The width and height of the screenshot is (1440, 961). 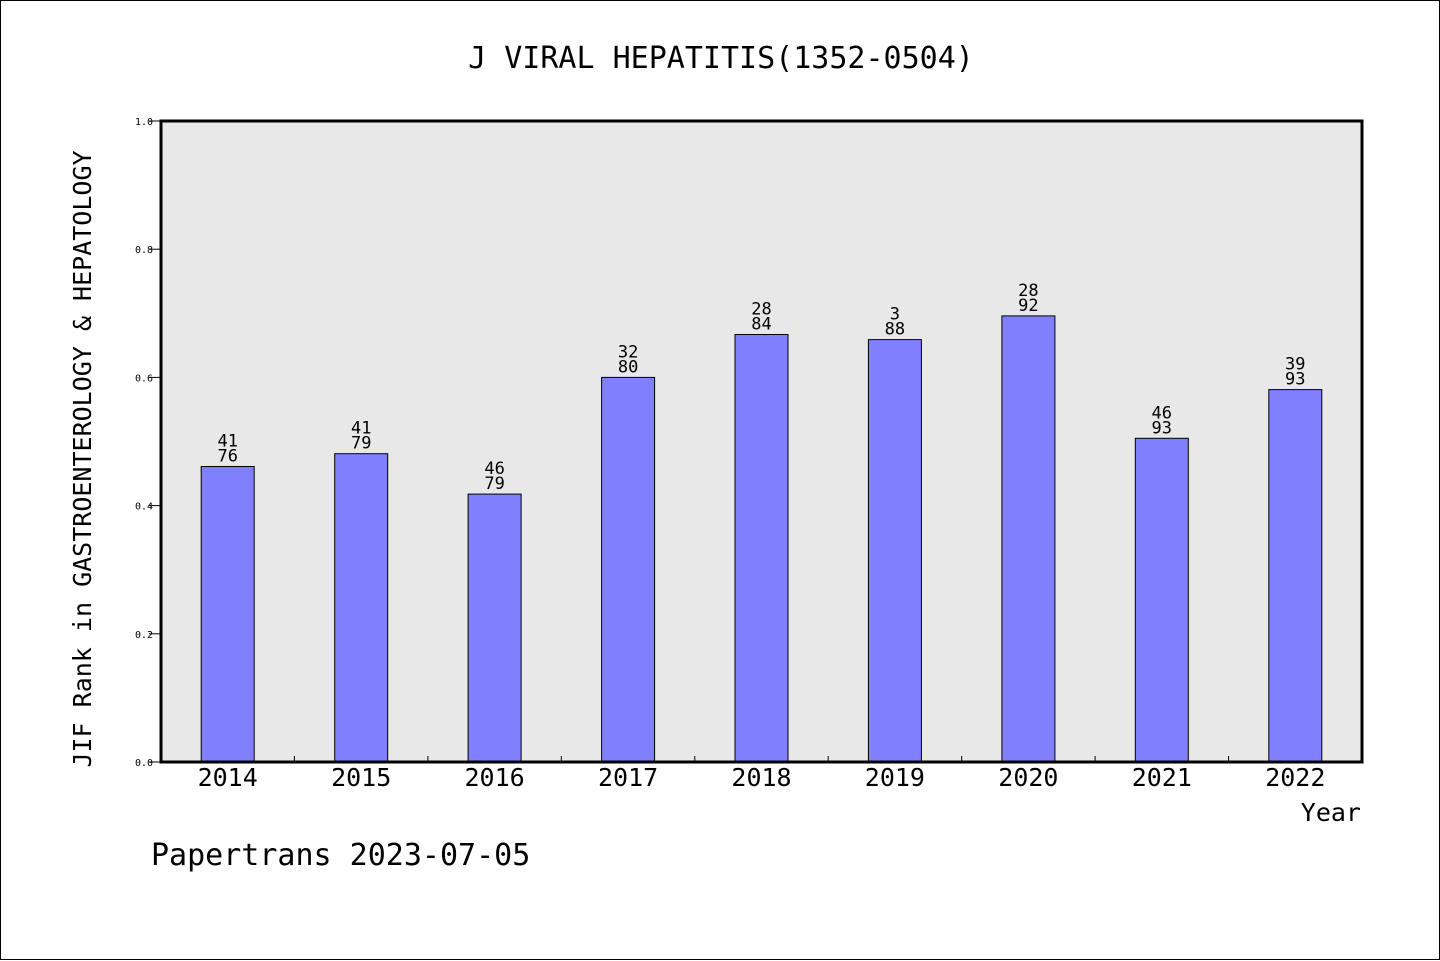 I want to click on bar-rank-label-2020: 28, so click(x=1028, y=291).